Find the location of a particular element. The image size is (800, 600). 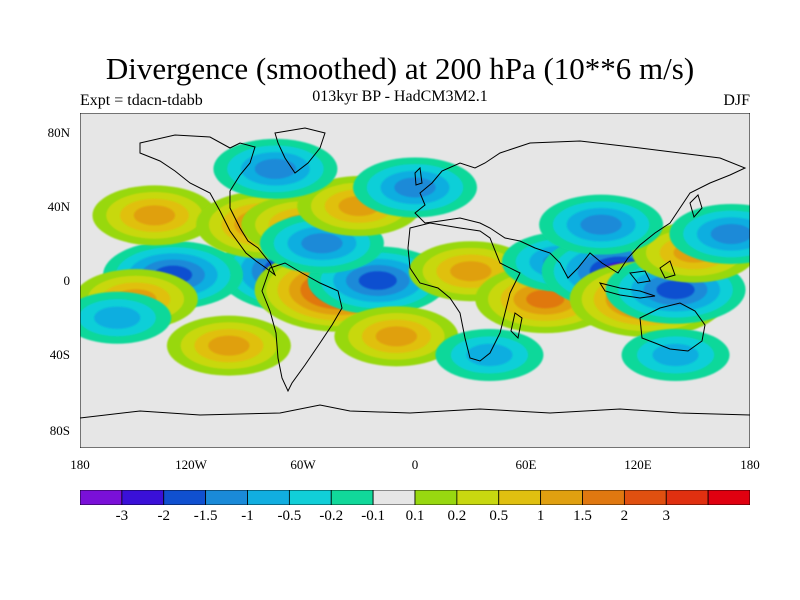

coastline-north-america is located at coordinates (208, 205).